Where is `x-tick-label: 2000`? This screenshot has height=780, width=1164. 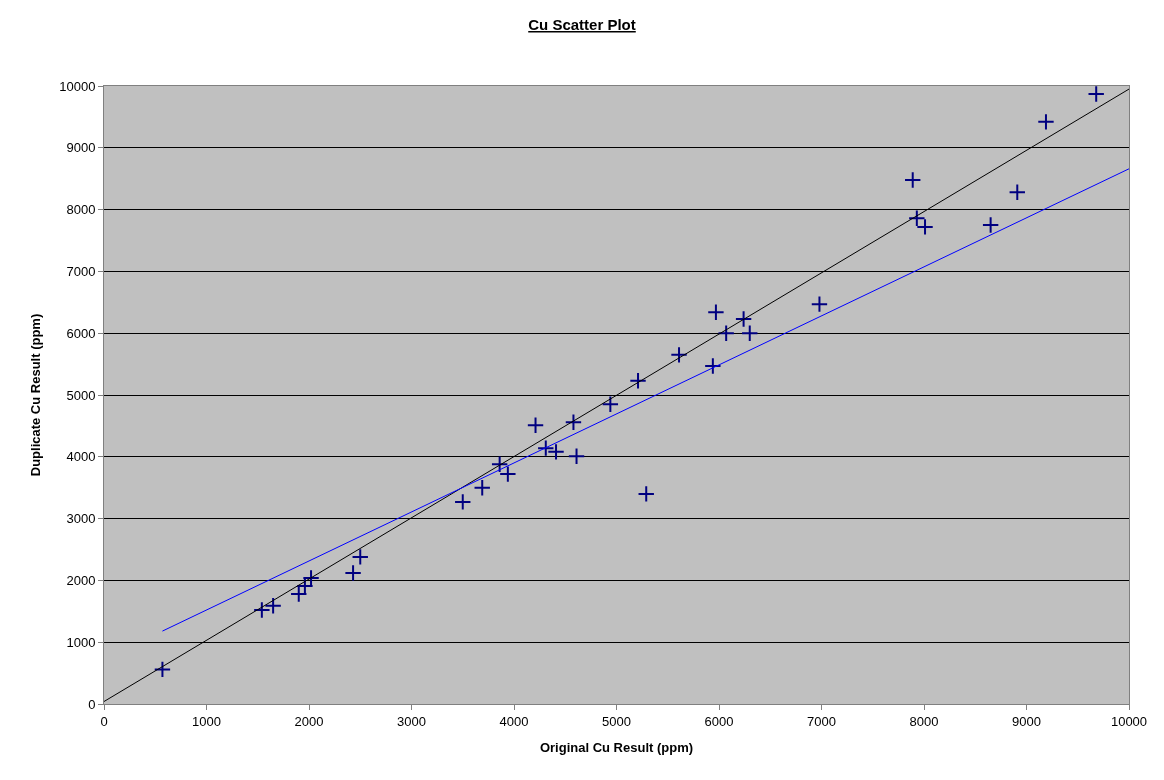
x-tick-label: 2000 is located at coordinates (309, 721).